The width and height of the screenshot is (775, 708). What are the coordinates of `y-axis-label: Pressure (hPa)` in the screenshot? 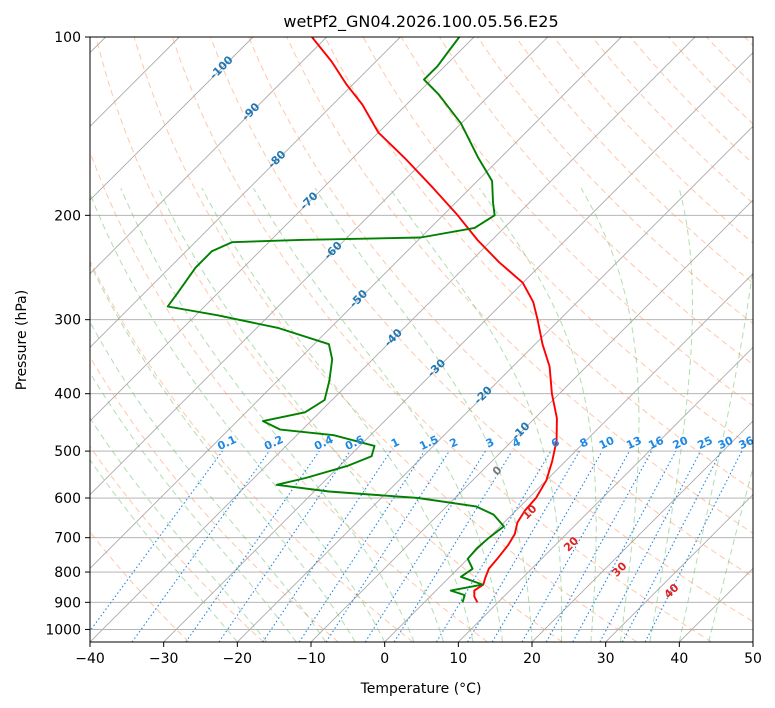 It's located at (22, 340).